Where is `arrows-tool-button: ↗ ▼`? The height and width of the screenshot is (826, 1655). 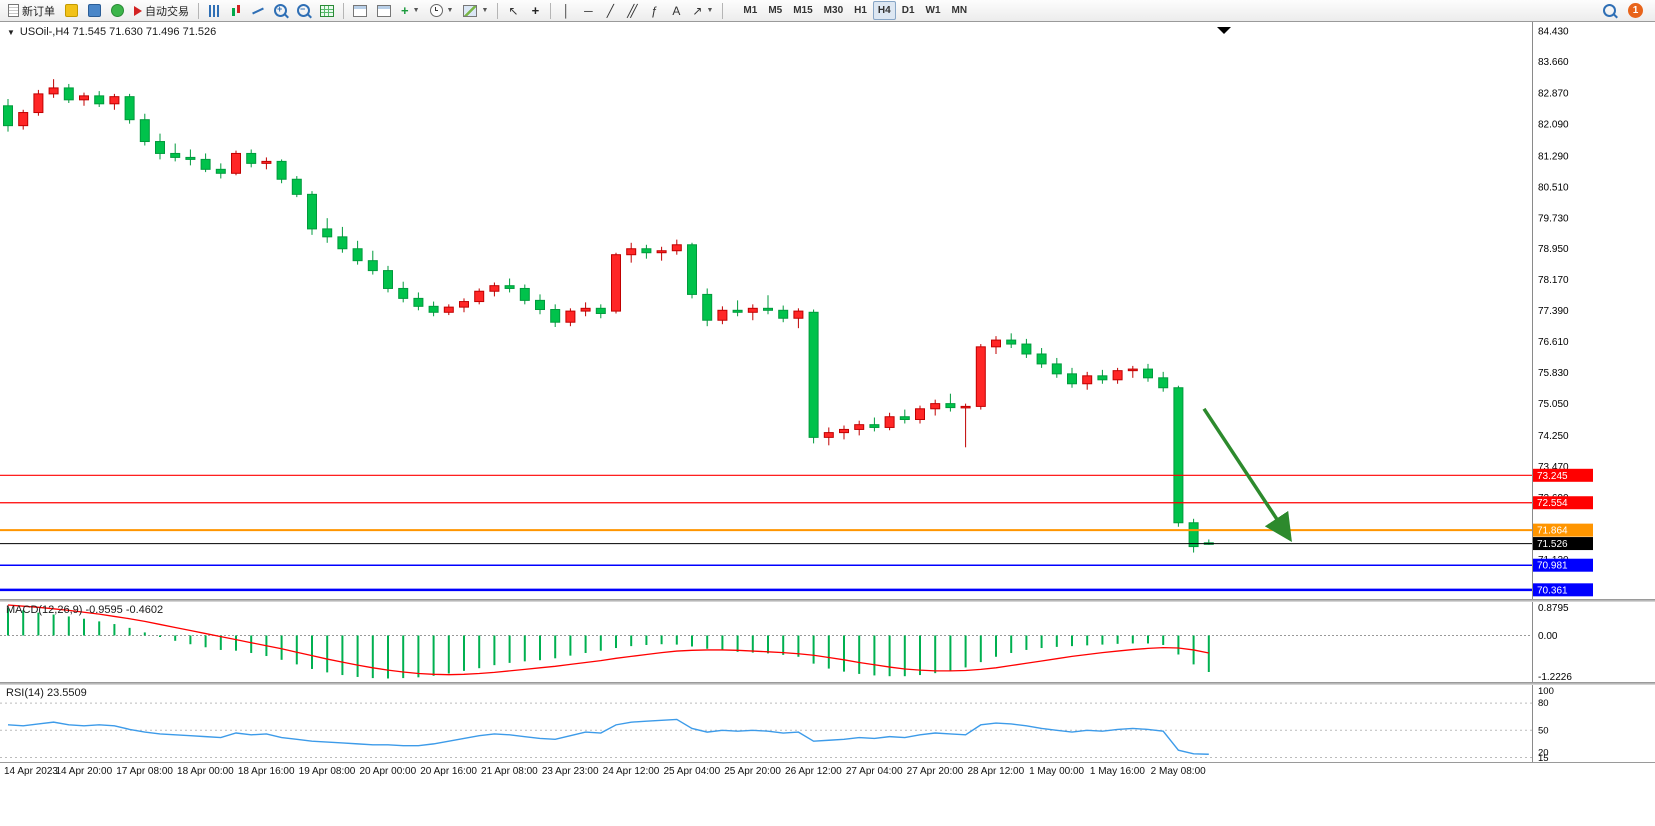 arrows-tool-button: ↗ ▼ is located at coordinates (702, 10).